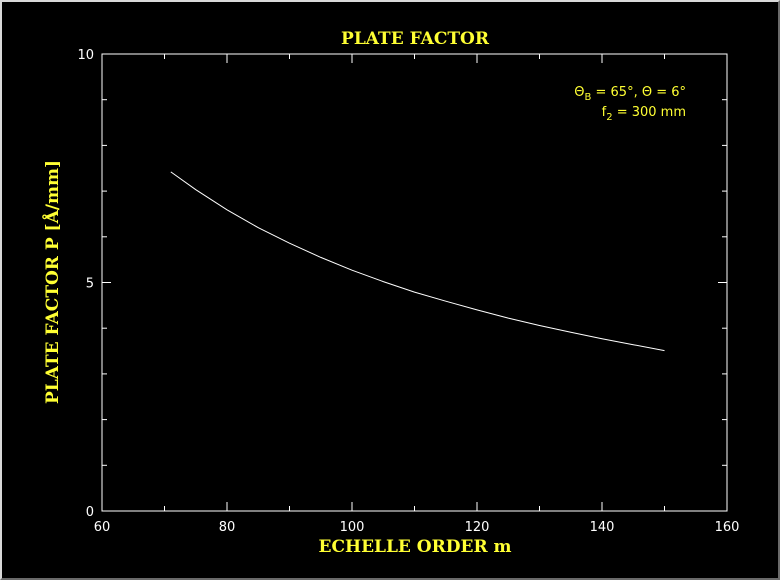  Describe the element at coordinates (90, 284) in the screenshot. I see `y-tick-label: 5` at that location.